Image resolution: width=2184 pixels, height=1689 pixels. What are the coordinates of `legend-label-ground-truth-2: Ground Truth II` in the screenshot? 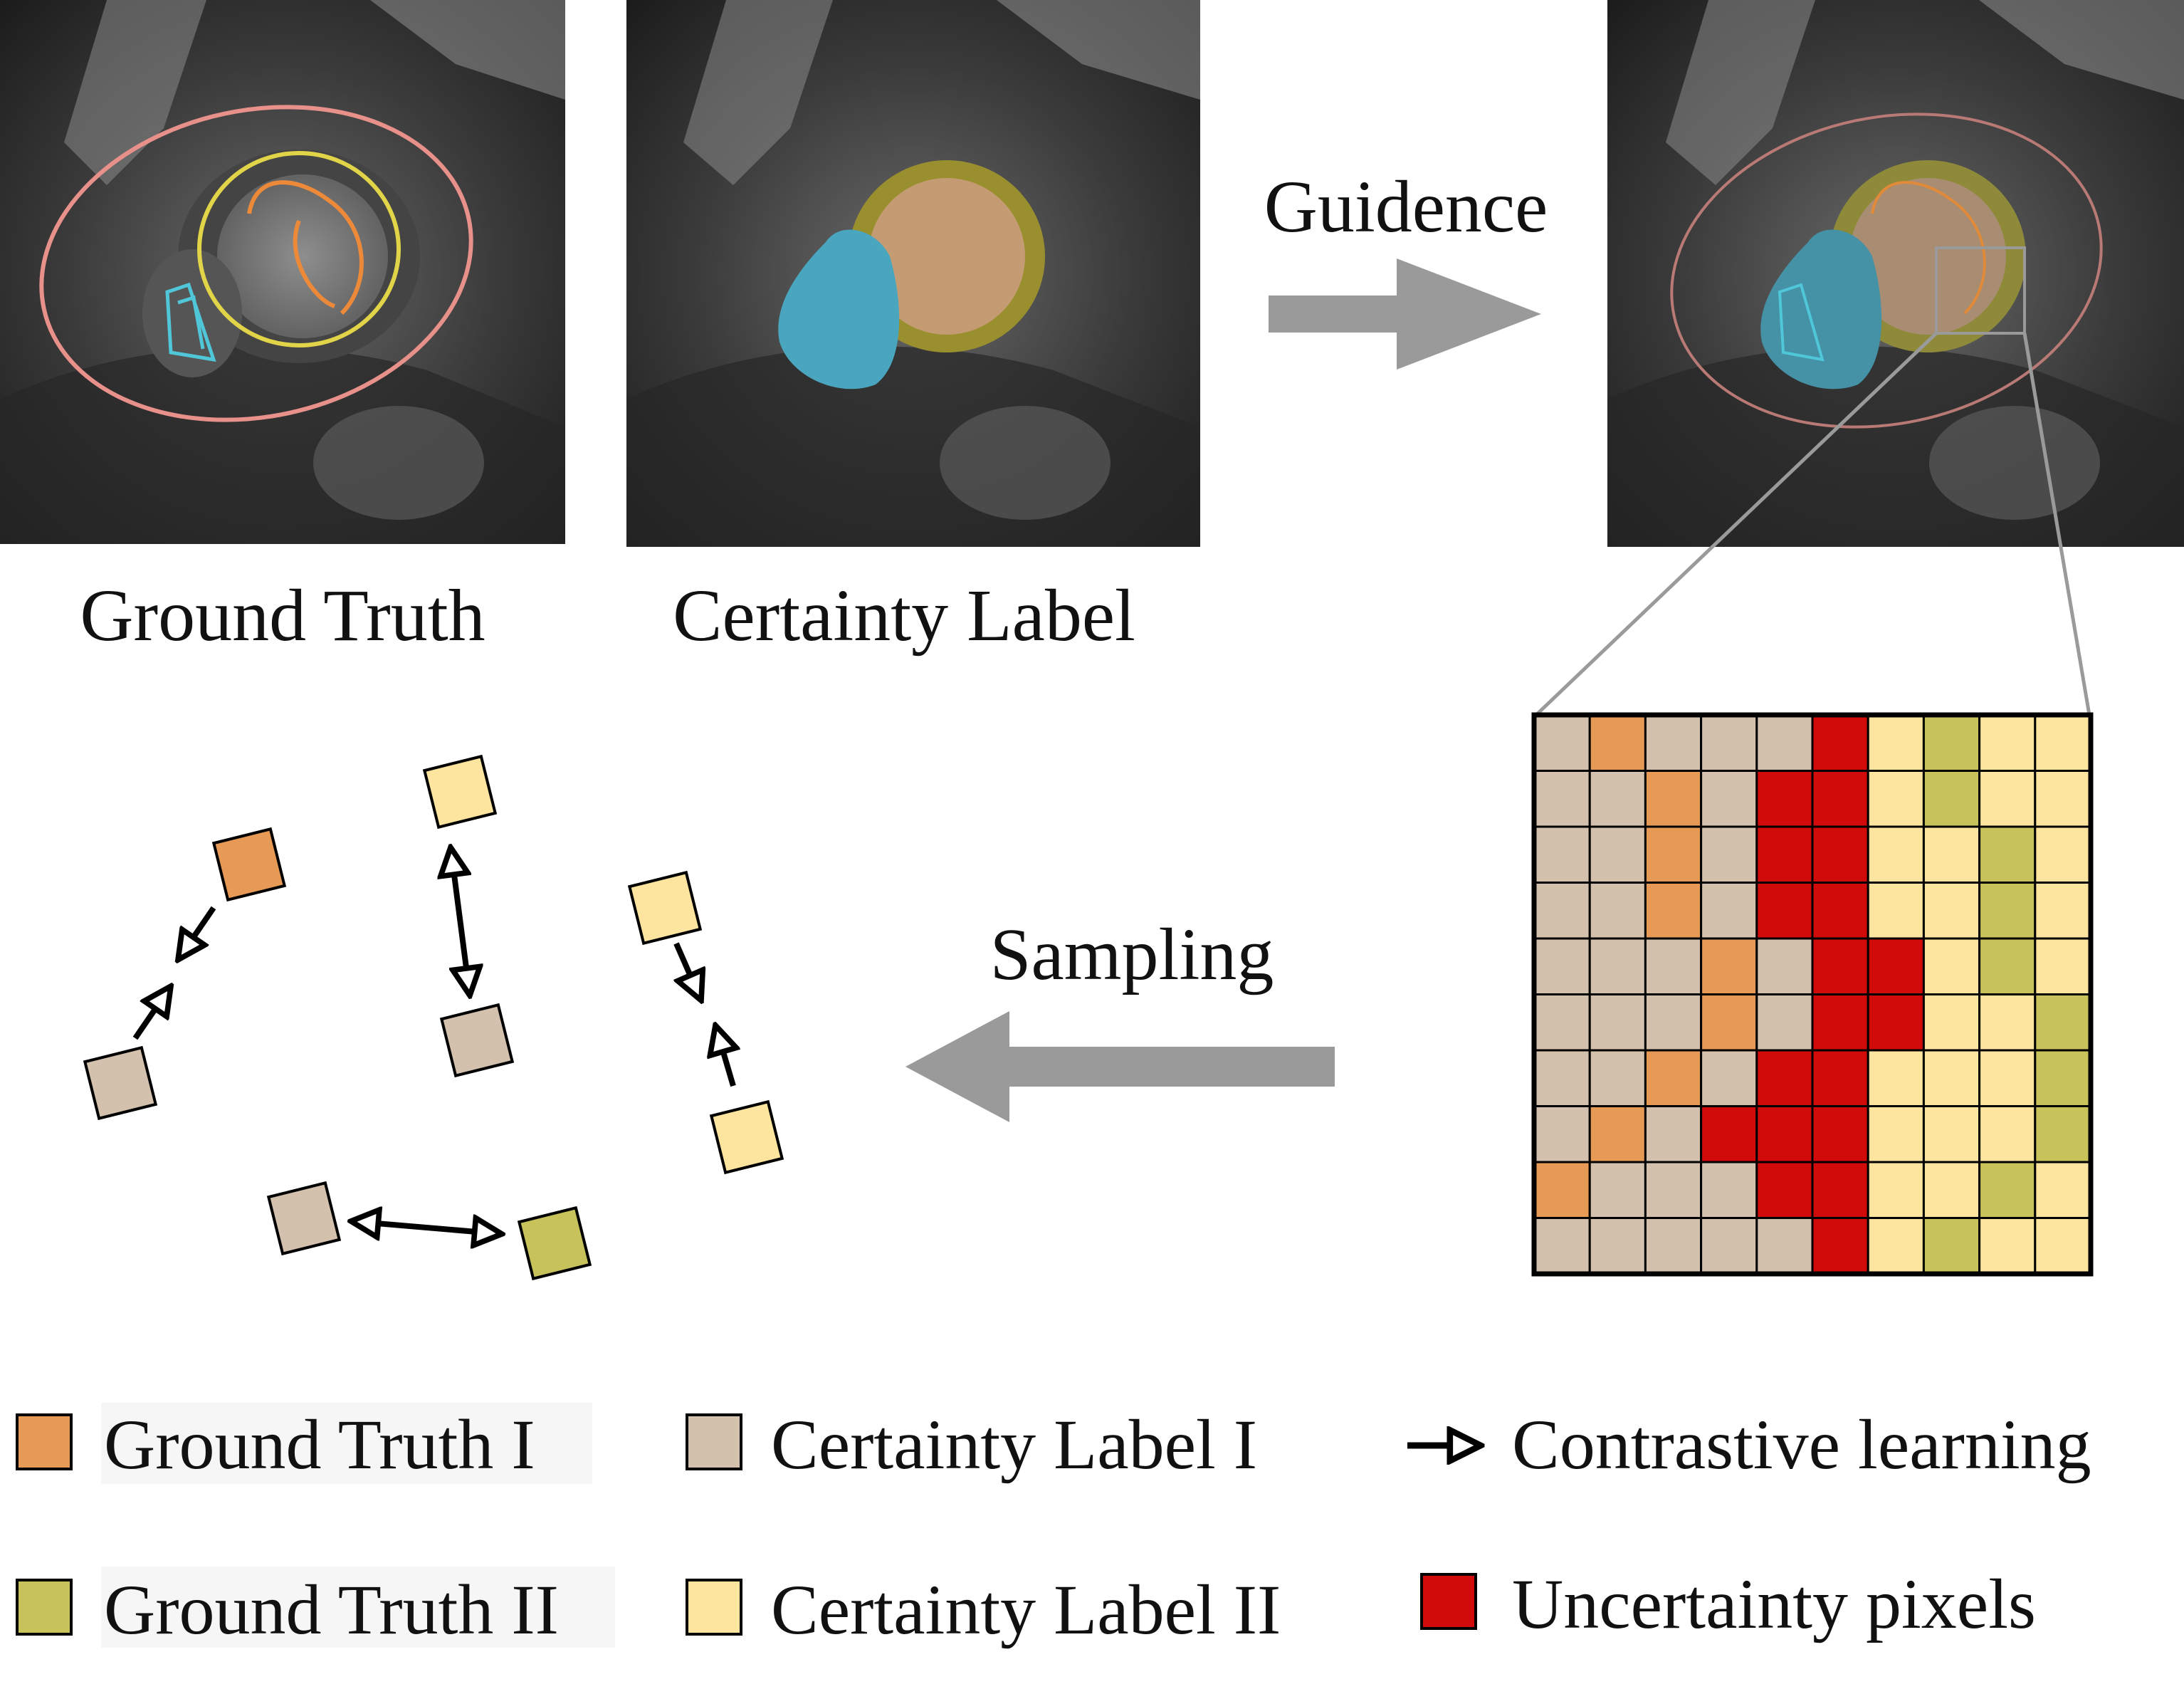 It's located at (331, 1609).